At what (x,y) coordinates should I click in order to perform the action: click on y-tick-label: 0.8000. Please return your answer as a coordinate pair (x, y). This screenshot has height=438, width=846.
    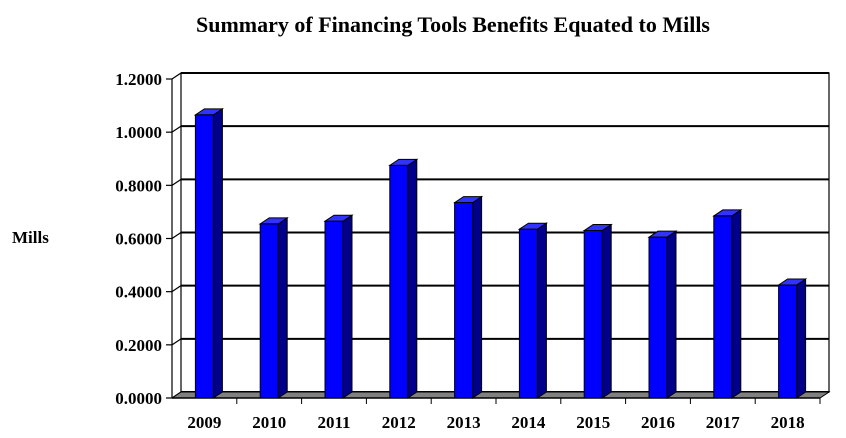
    Looking at the image, I should click on (138, 185).